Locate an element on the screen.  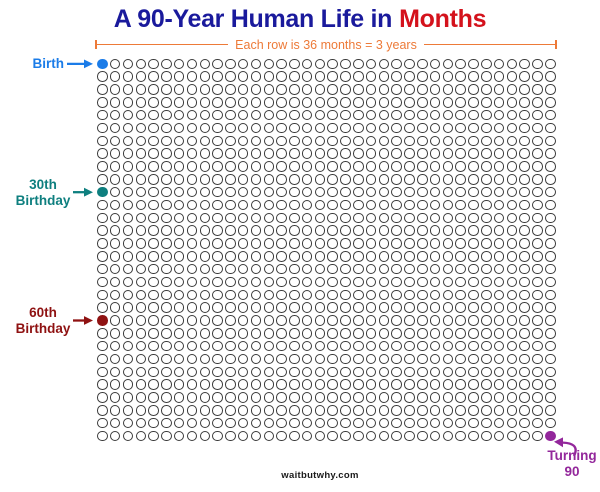
bracket-label: Each row is 36 months = 3 years is located at coordinates (326, 44).